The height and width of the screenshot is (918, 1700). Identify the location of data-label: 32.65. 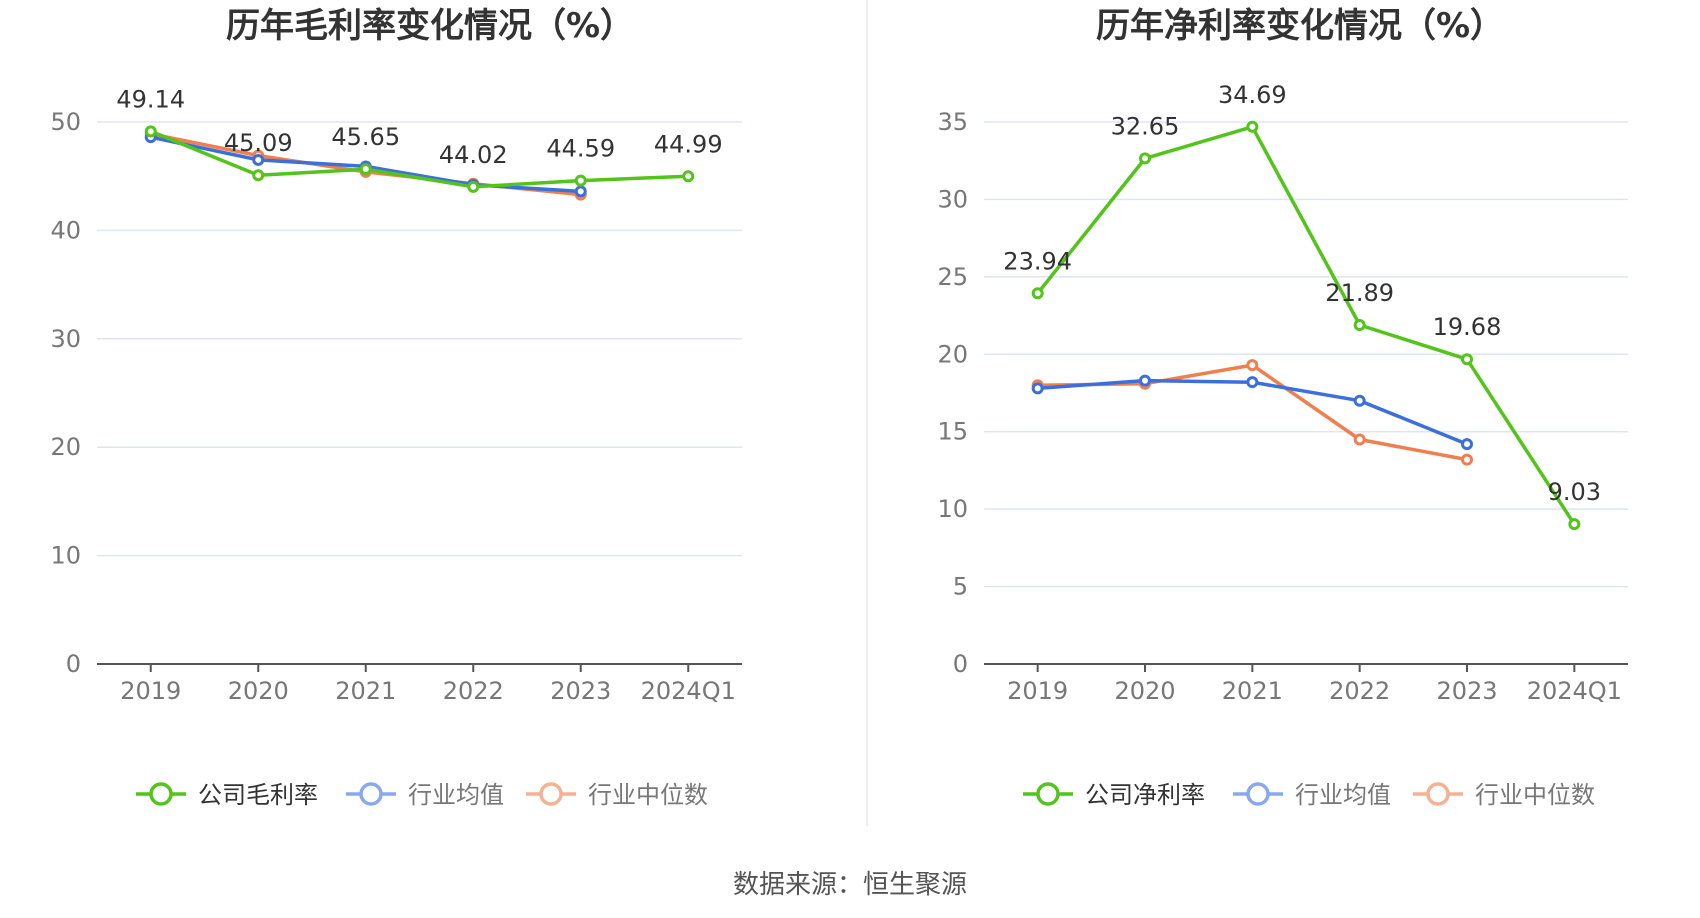
(1145, 126).